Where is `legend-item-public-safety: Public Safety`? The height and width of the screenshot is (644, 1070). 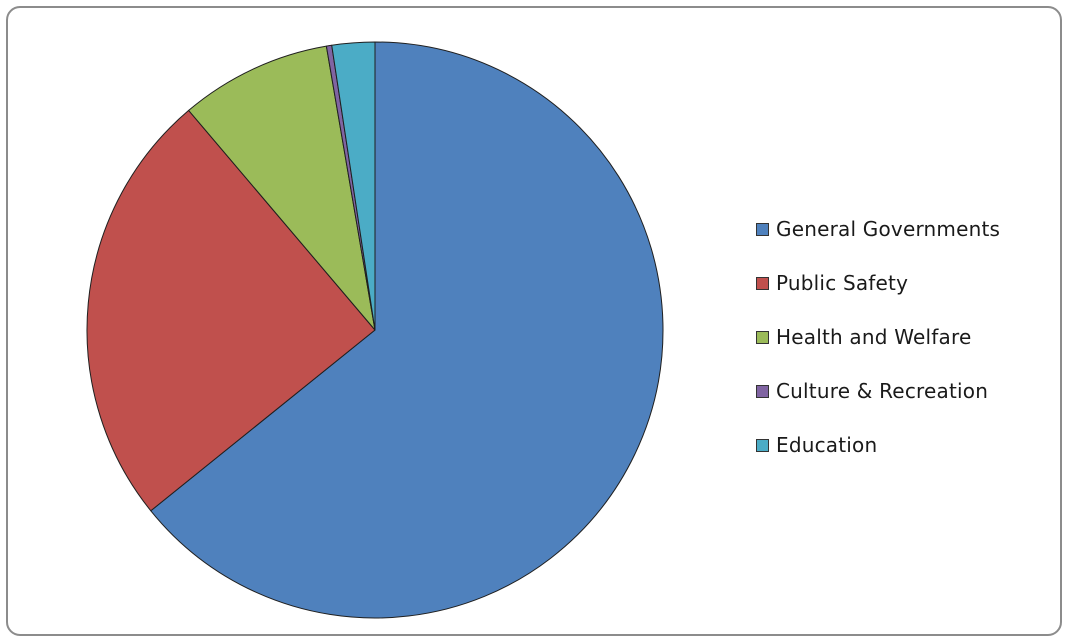 legend-item-public-safety: Public Safety is located at coordinates (906, 283).